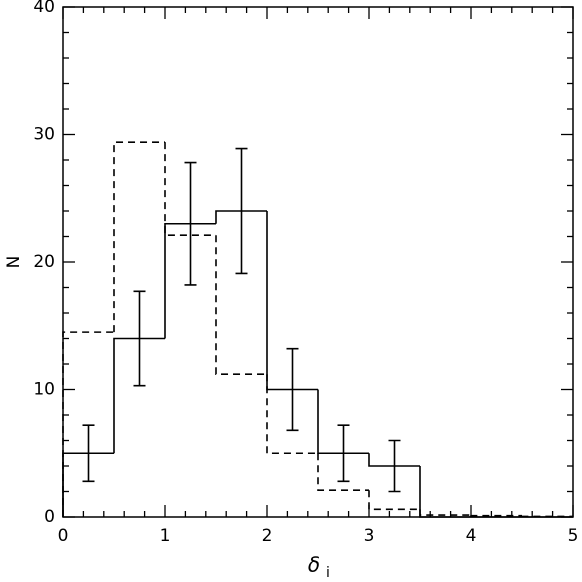  I want to click on y-axis-label: N, so click(14, 262).